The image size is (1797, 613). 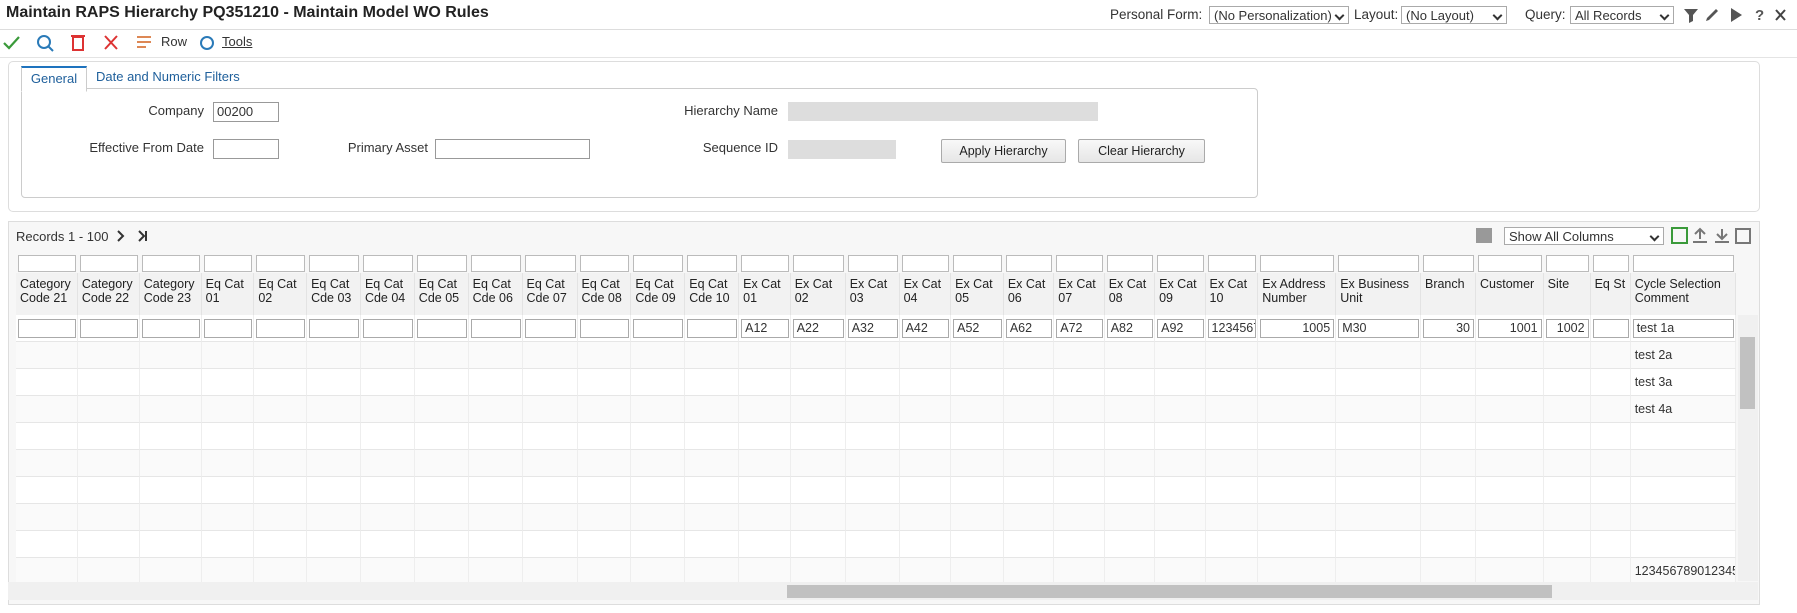 I want to click on column-header: Cycle Selection Comment, so click(x=1684, y=294).